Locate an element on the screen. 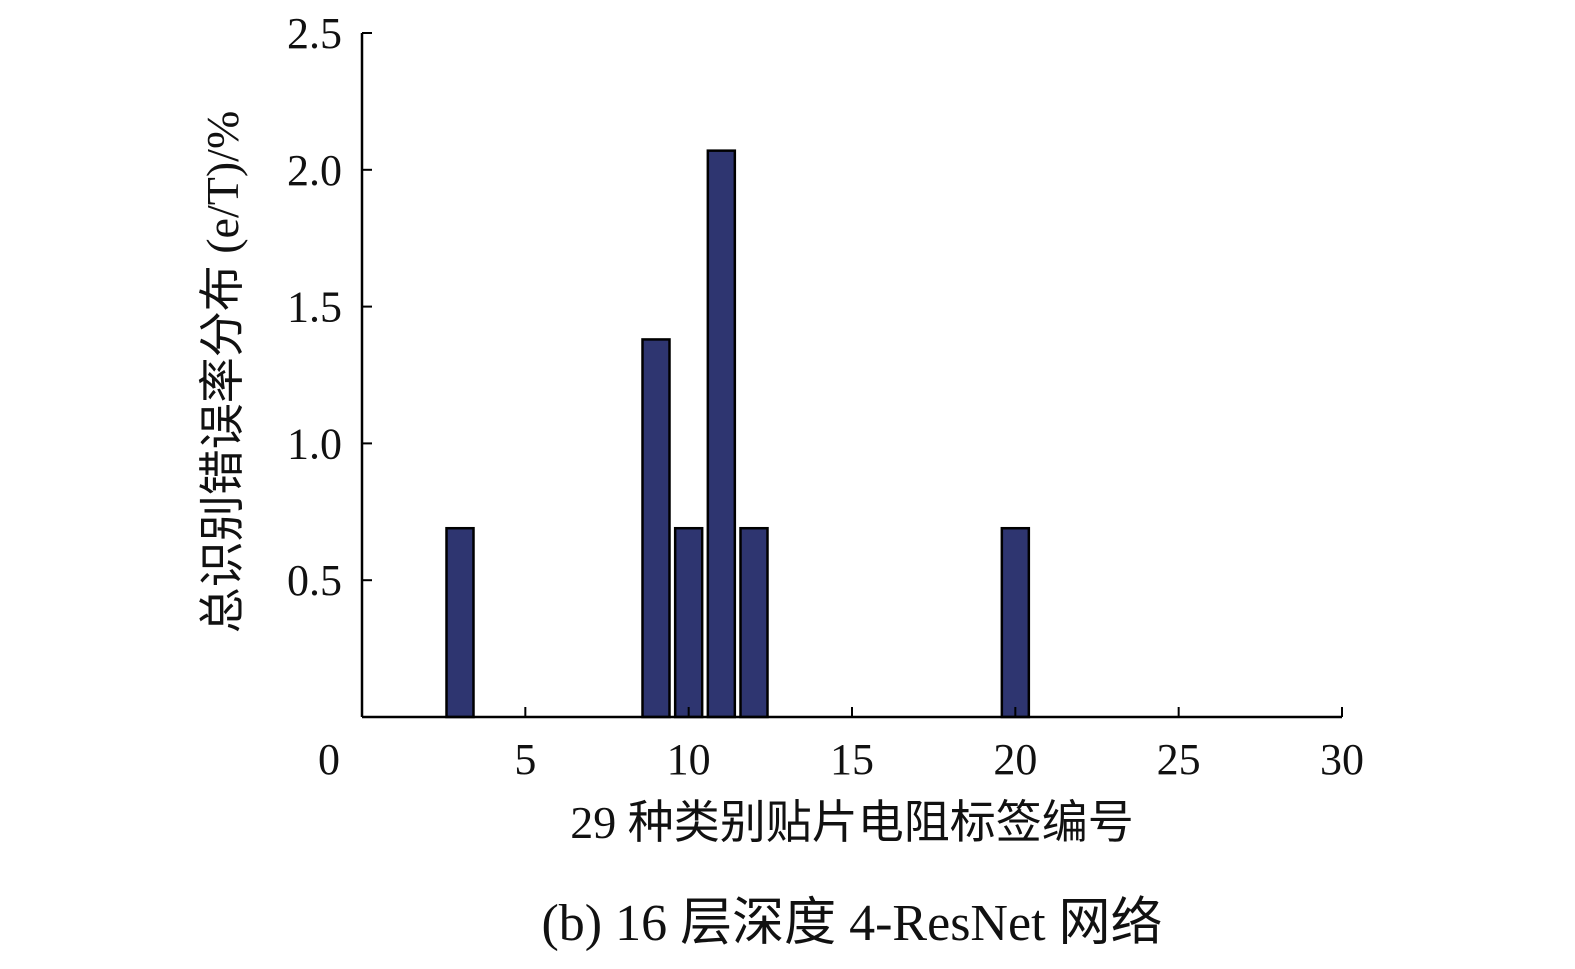 The height and width of the screenshot is (969, 1575). x-tick-label: 15 is located at coordinates (852, 759).